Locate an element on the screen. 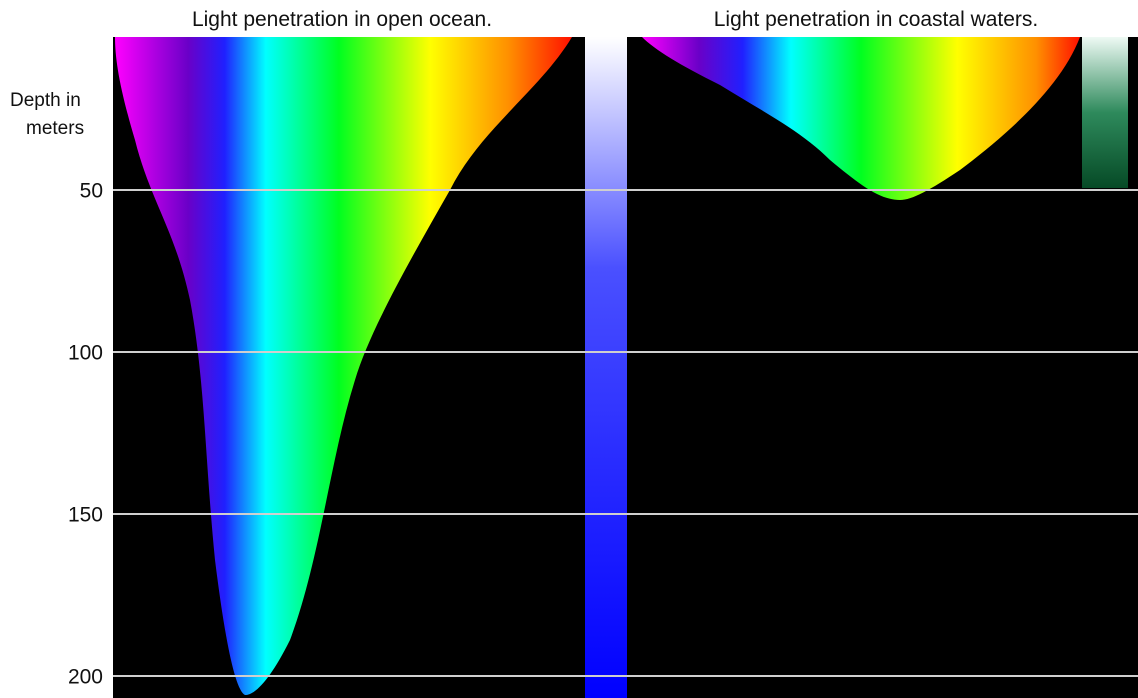 The width and height of the screenshot is (1138, 698). axis-label: meters is located at coordinates (55, 128).